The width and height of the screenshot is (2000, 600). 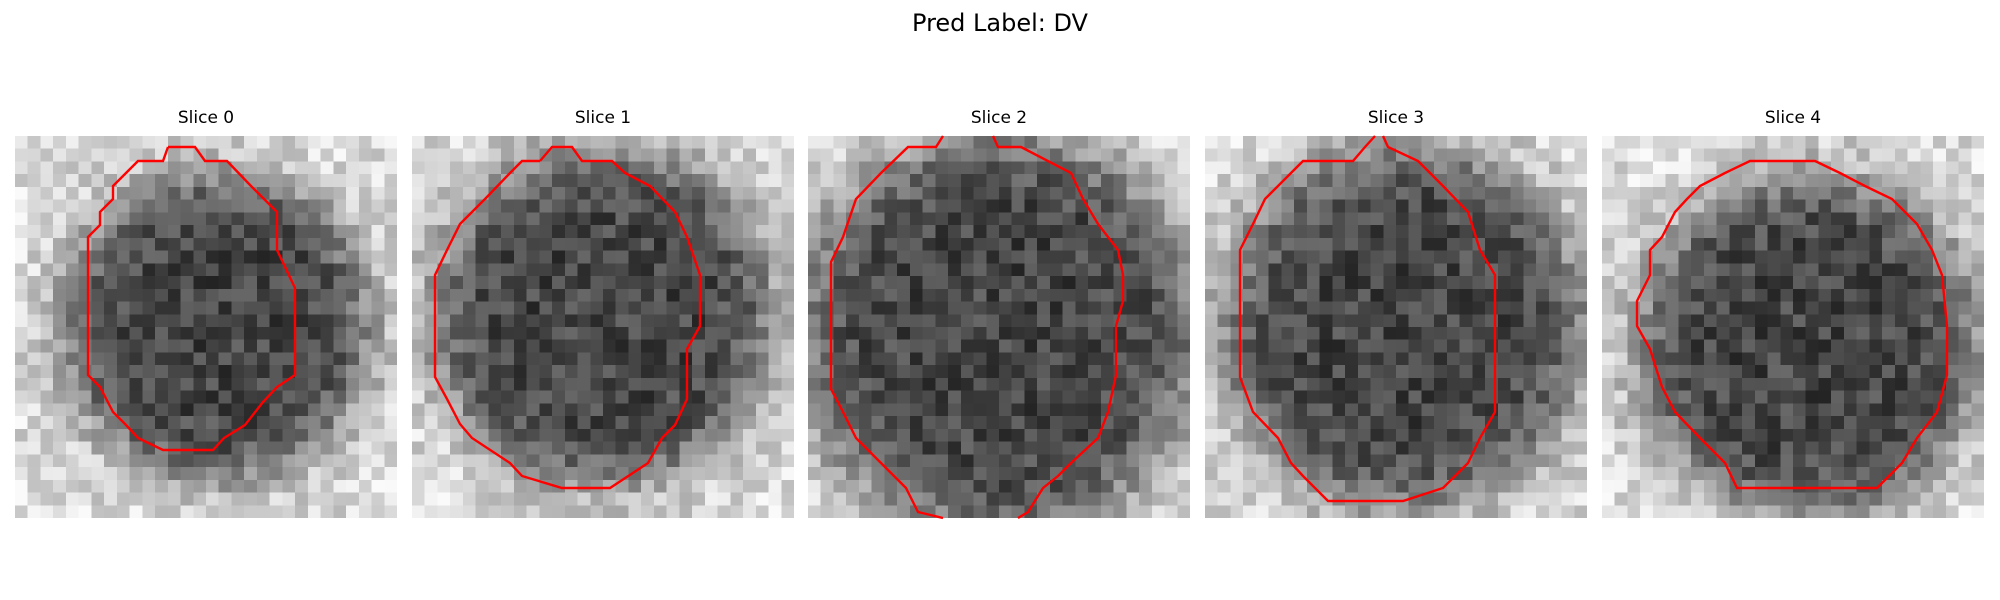 What do you see at coordinates (999, 118) in the screenshot?
I see `slice-title-2: Slice 2` at bounding box center [999, 118].